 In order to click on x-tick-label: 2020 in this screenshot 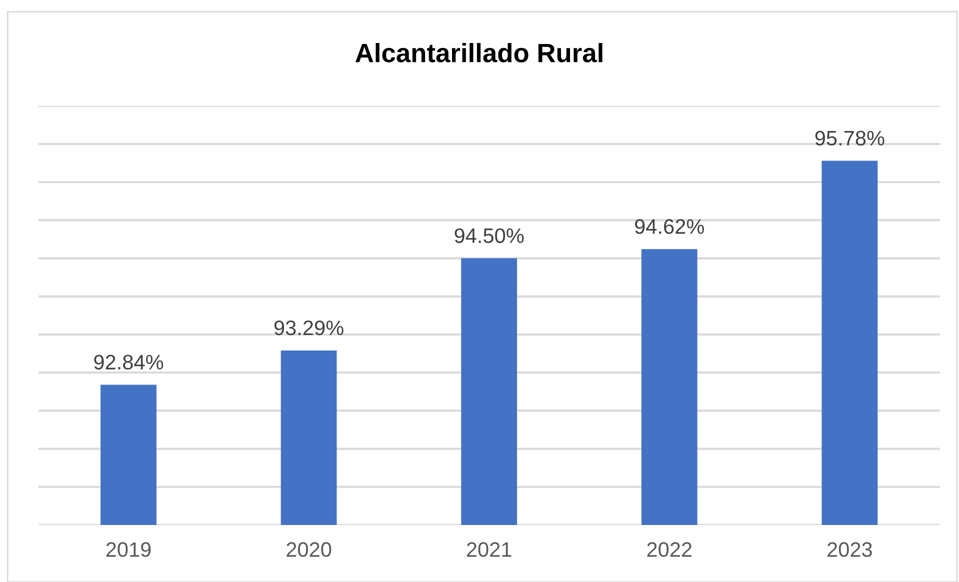, I will do `click(309, 549)`.